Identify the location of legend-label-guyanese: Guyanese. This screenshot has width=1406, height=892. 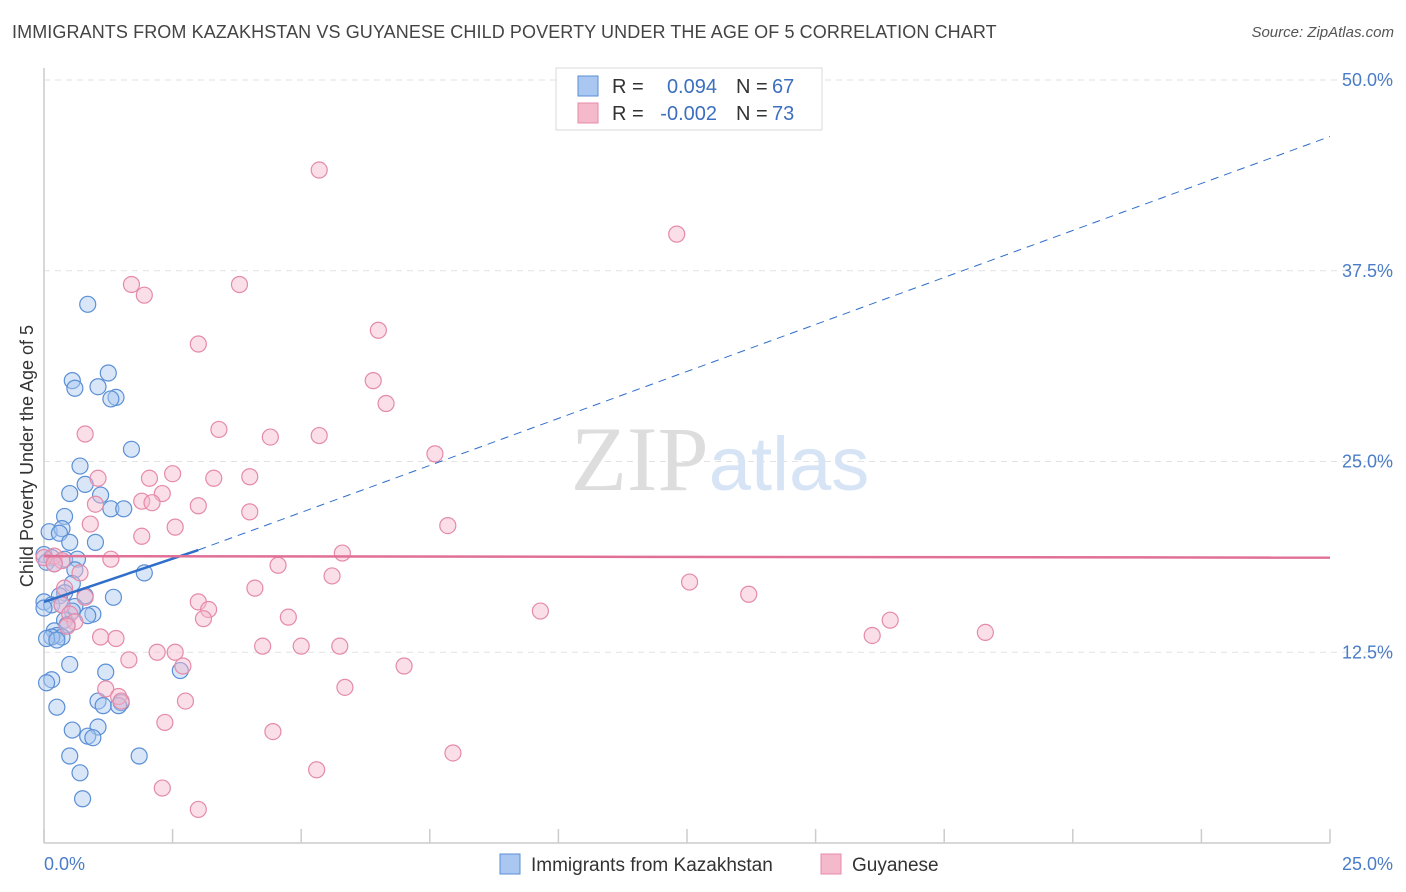
(895, 865).